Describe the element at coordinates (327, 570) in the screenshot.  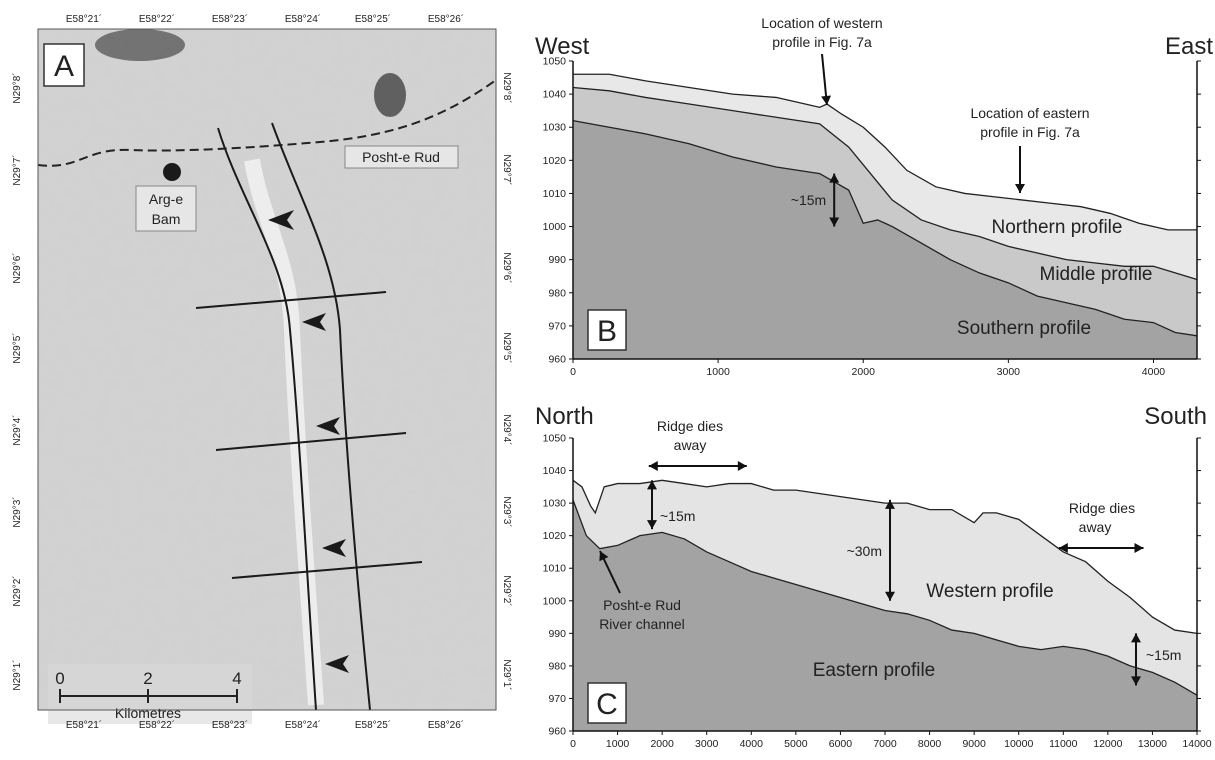
I see `profile-line-south` at that location.